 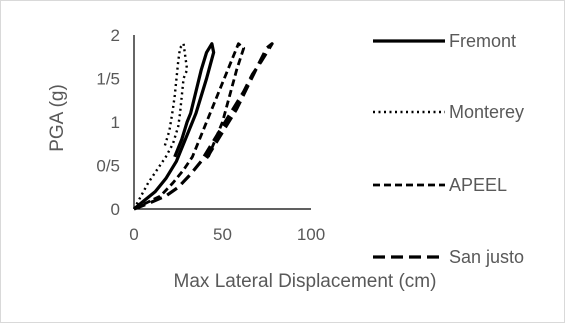 What do you see at coordinates (133, 234) in the screenshot?
I see `x-tick-label: 0` at bounding box center [133, 234].